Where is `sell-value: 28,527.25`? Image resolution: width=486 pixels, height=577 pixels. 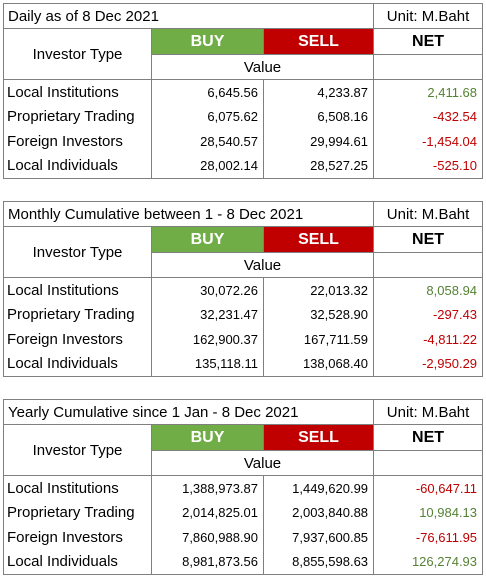
sell-value: 28,527.25 is located at coordinates (318, 166).